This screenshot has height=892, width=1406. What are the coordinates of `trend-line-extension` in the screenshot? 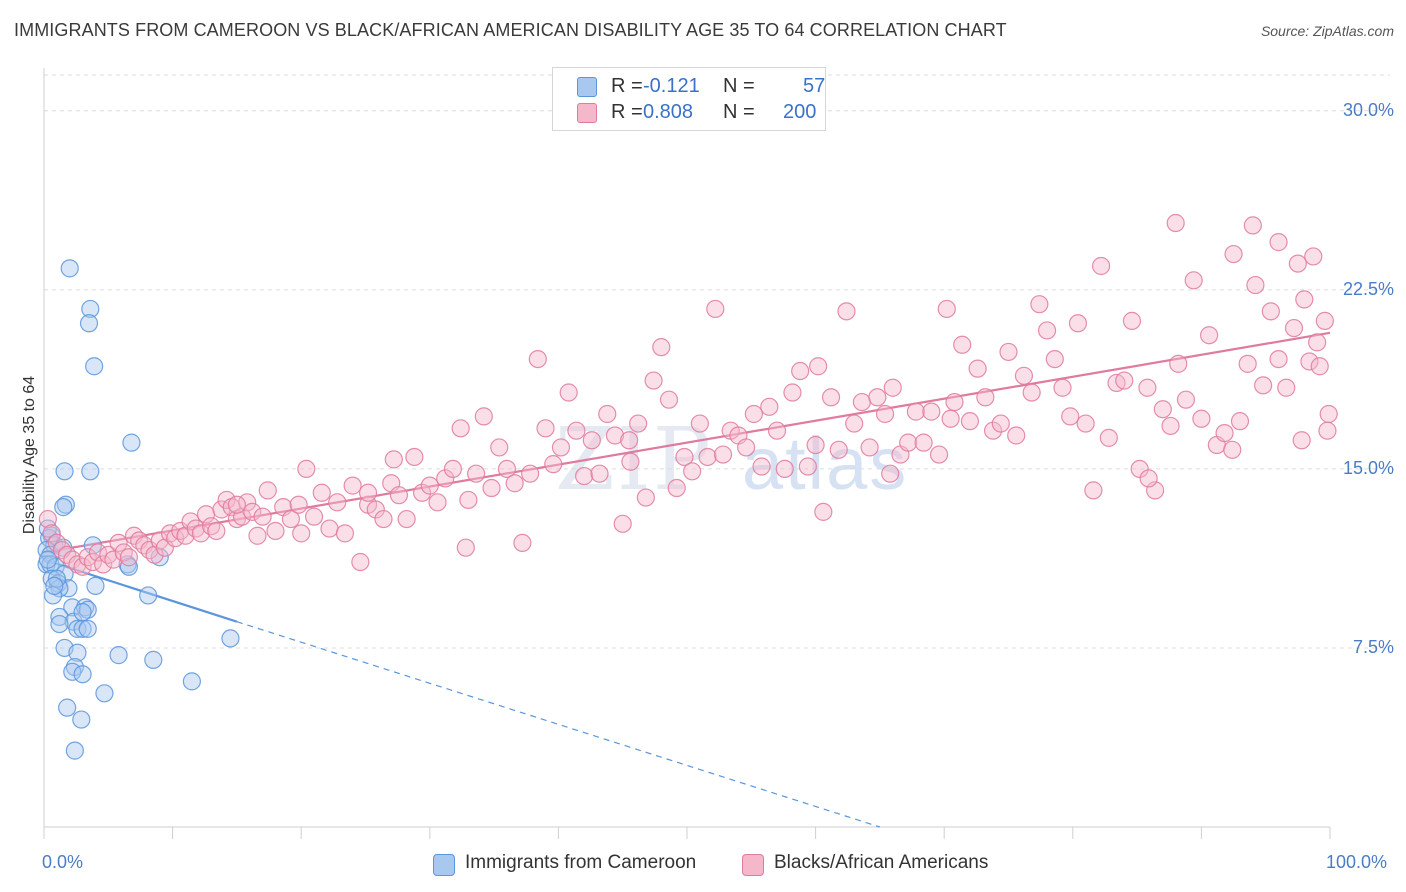 It's located at (558, 724).